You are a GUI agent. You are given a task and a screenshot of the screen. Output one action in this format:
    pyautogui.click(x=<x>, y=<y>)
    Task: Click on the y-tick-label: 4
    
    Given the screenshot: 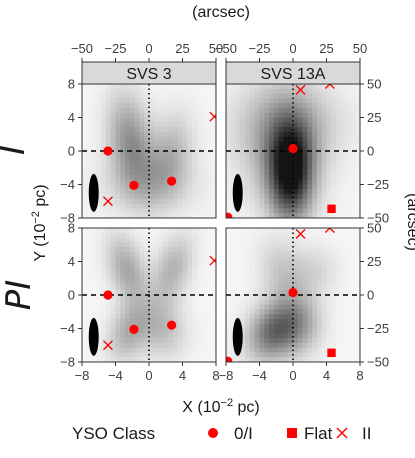 What is the action you would take?
    pyautogui.click(x=71, y=117)
    